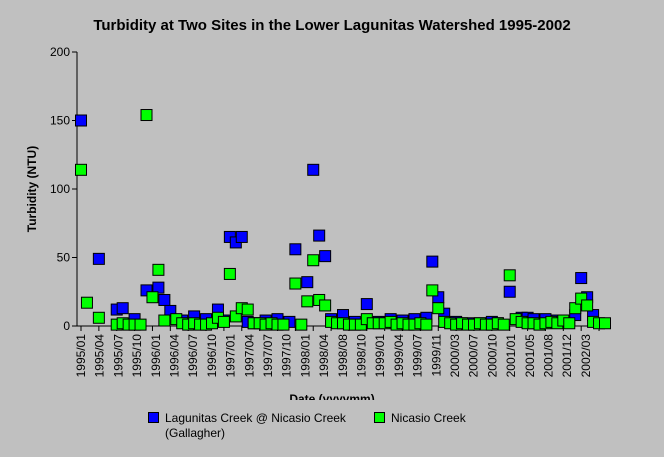 This screenshot has height=457, width=664. Describe the element at coordinates (60, 121) in the screenshot. I see `y-tick-label: 150` at that location.